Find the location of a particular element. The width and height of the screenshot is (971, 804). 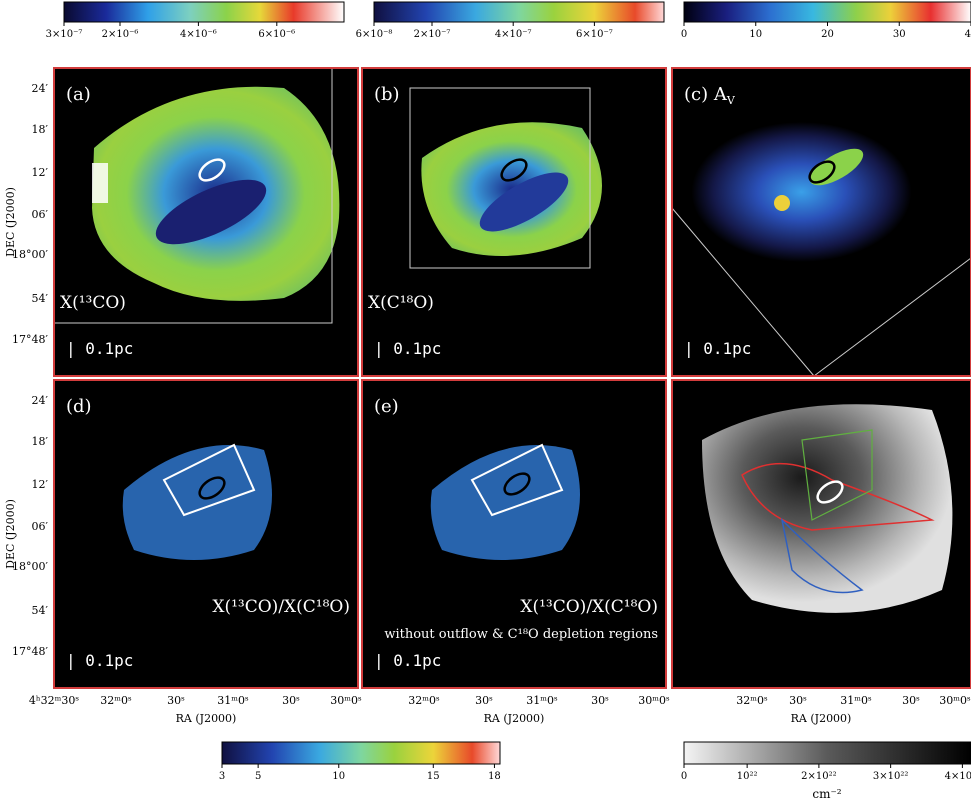

outflow-blue is located at coordinates (822, 555).